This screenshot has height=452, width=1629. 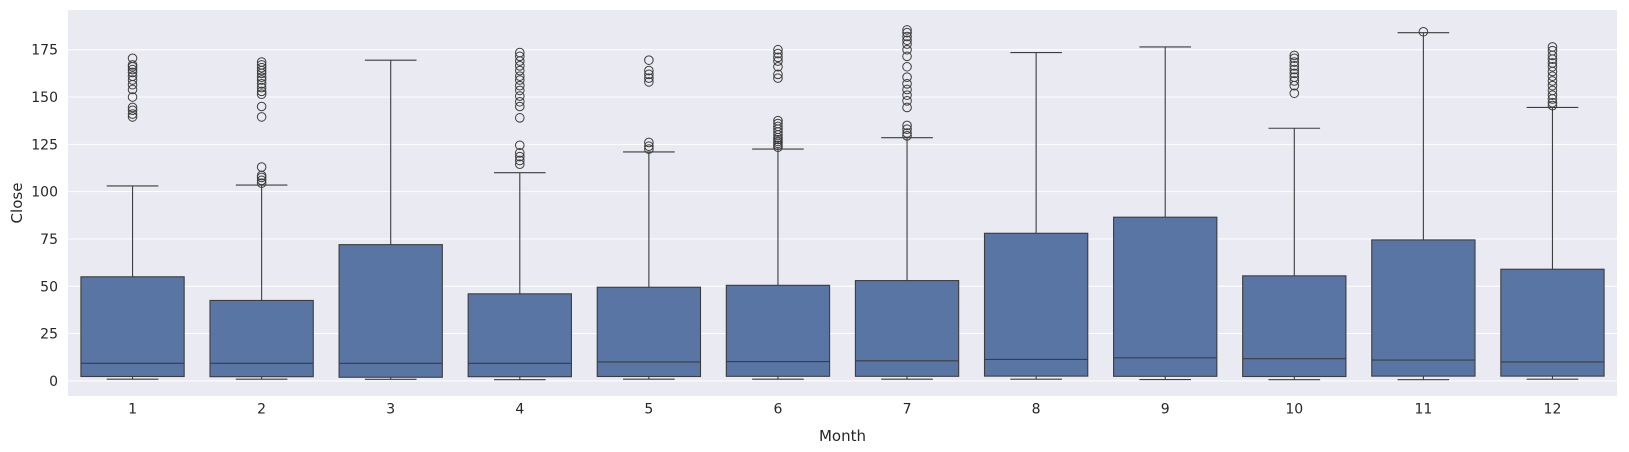 I want to click on x-tick-label: 10, so click(x=1294, y=410).